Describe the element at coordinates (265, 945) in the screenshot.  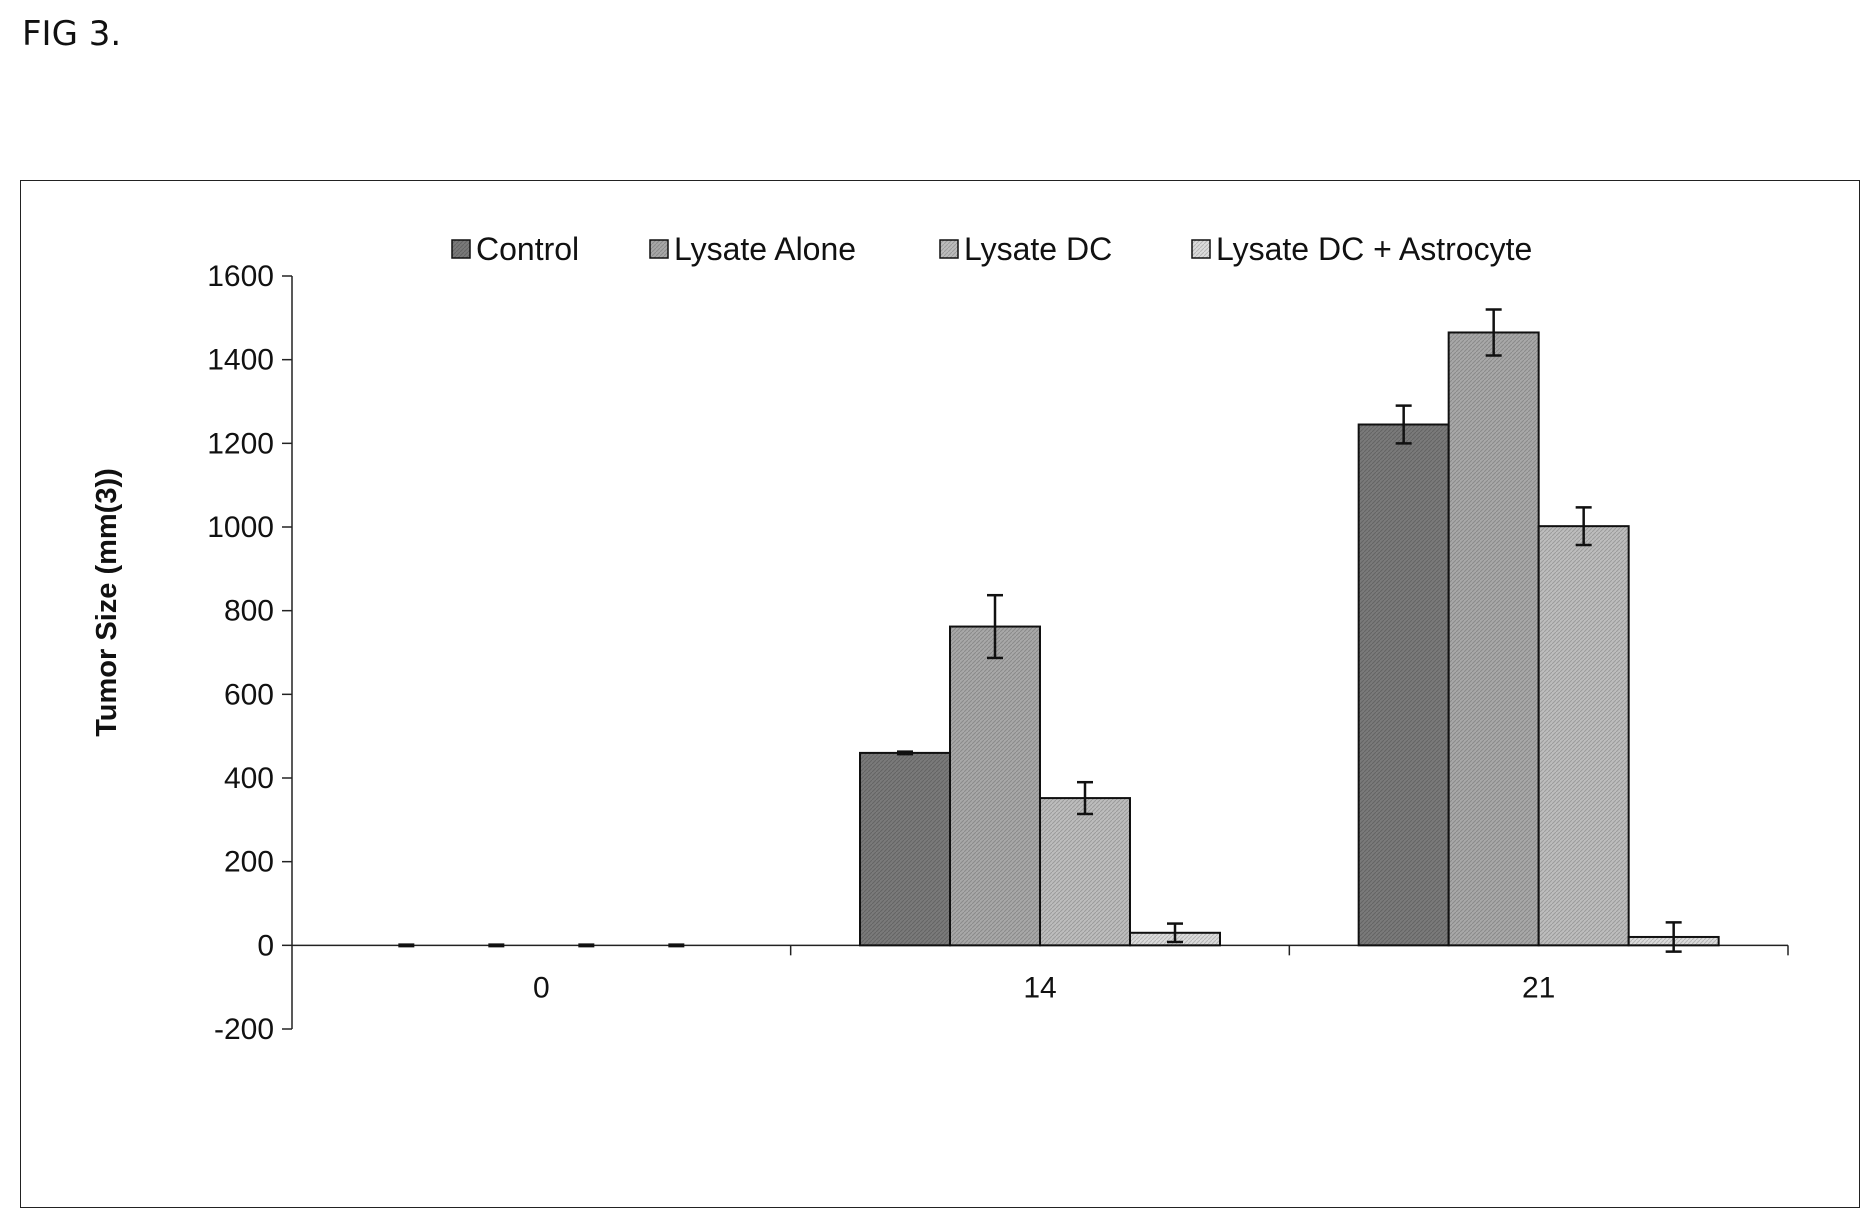
I see `y-tick-label: 0` at that location.